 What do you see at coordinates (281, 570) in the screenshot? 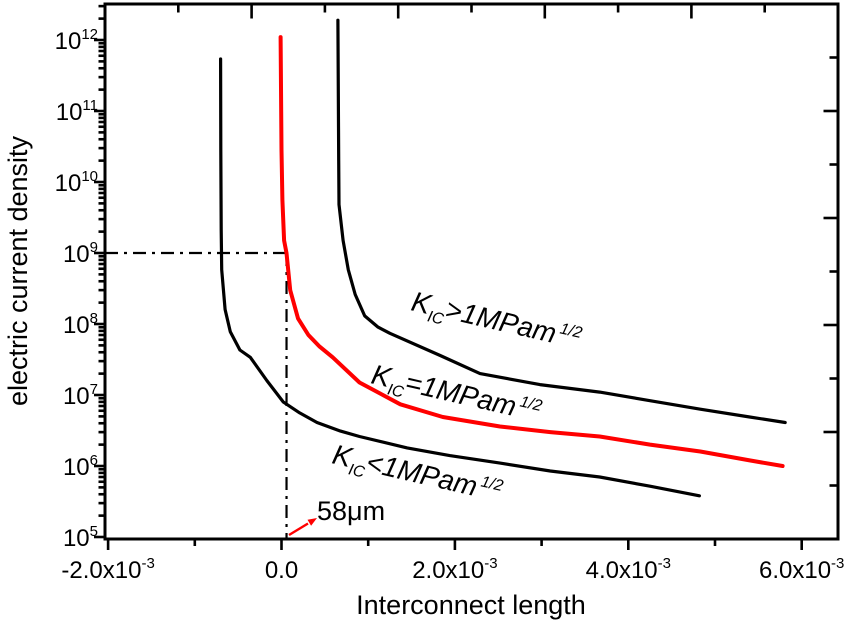
I see `x-tick-label: 0.0` at bounding box center [281, 570].